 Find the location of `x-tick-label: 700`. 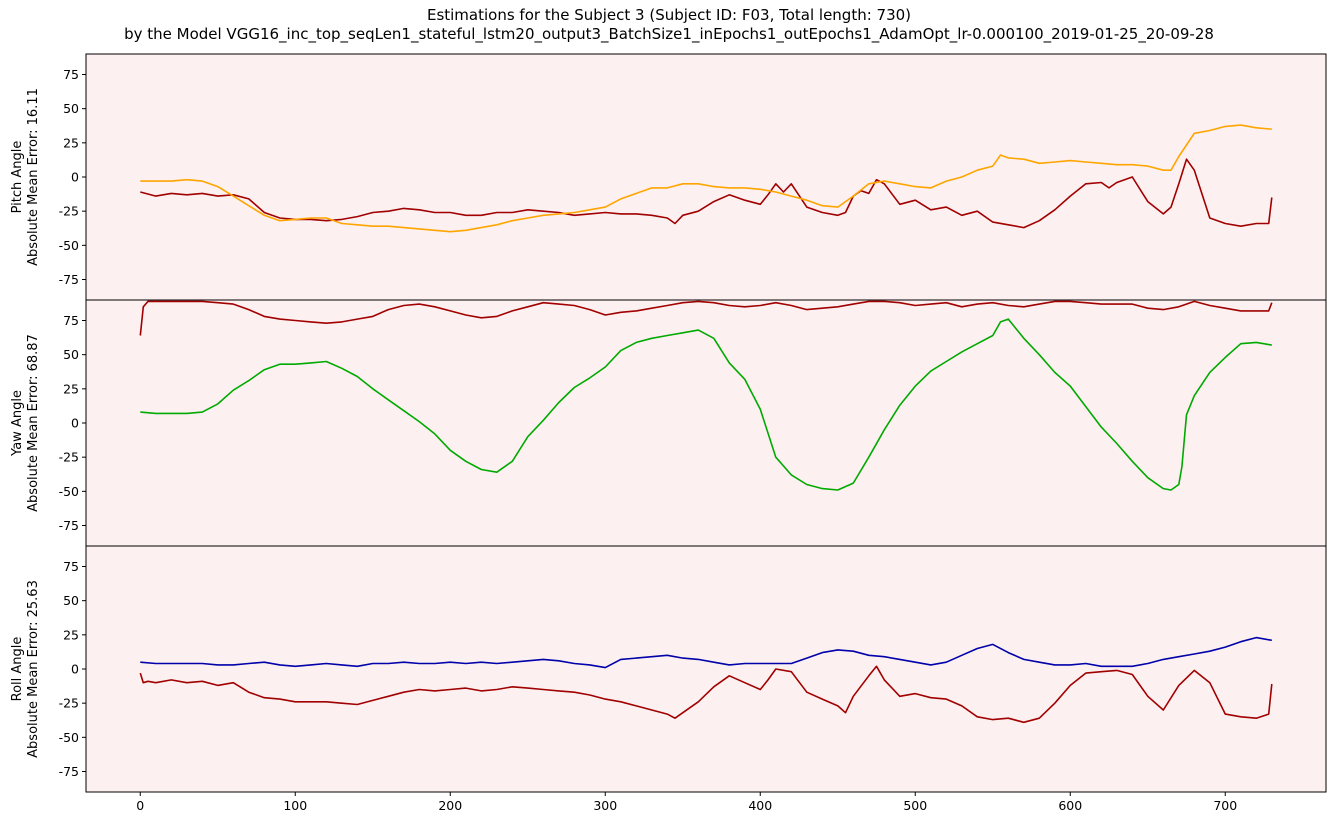

x-tick-label: 700 is located at coordinates (1225, 805).